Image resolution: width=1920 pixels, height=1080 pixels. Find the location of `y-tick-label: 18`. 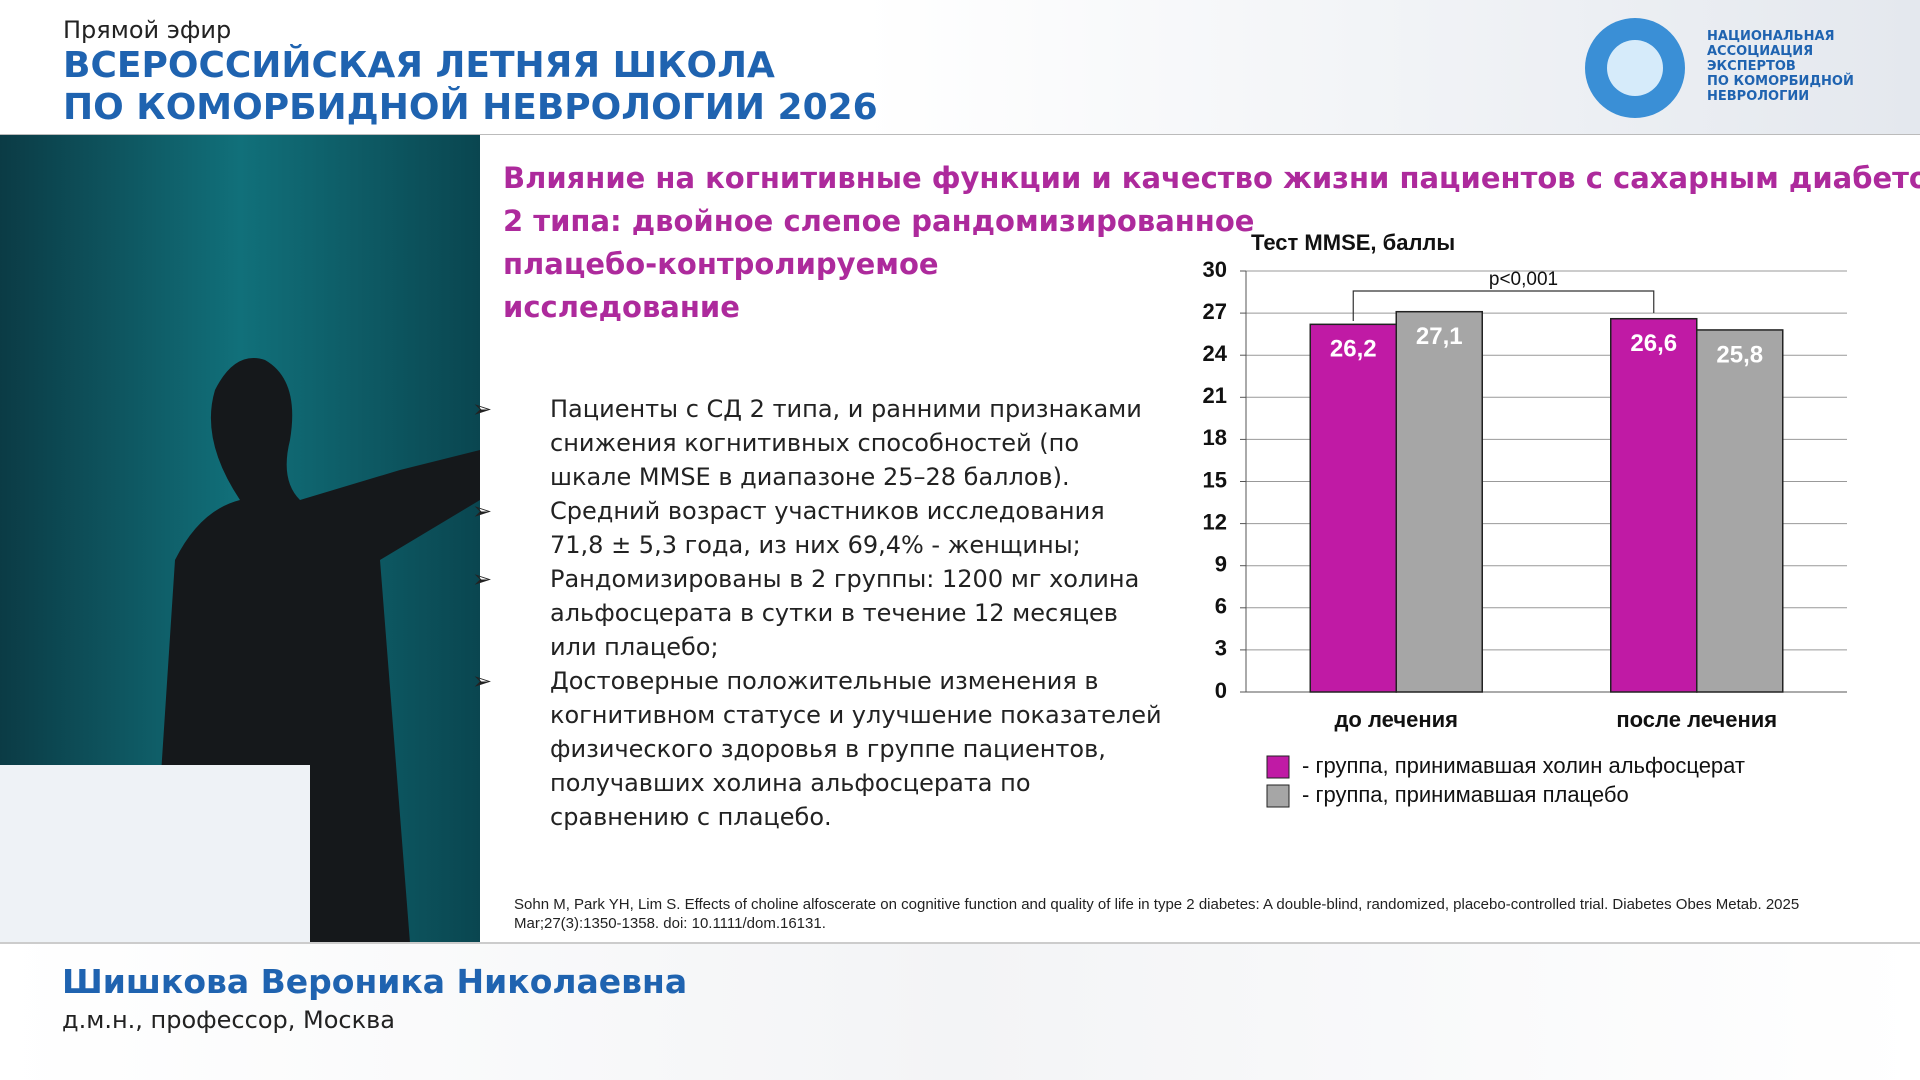

y-tick-label: 18 is located at coordinates (1215, 437).